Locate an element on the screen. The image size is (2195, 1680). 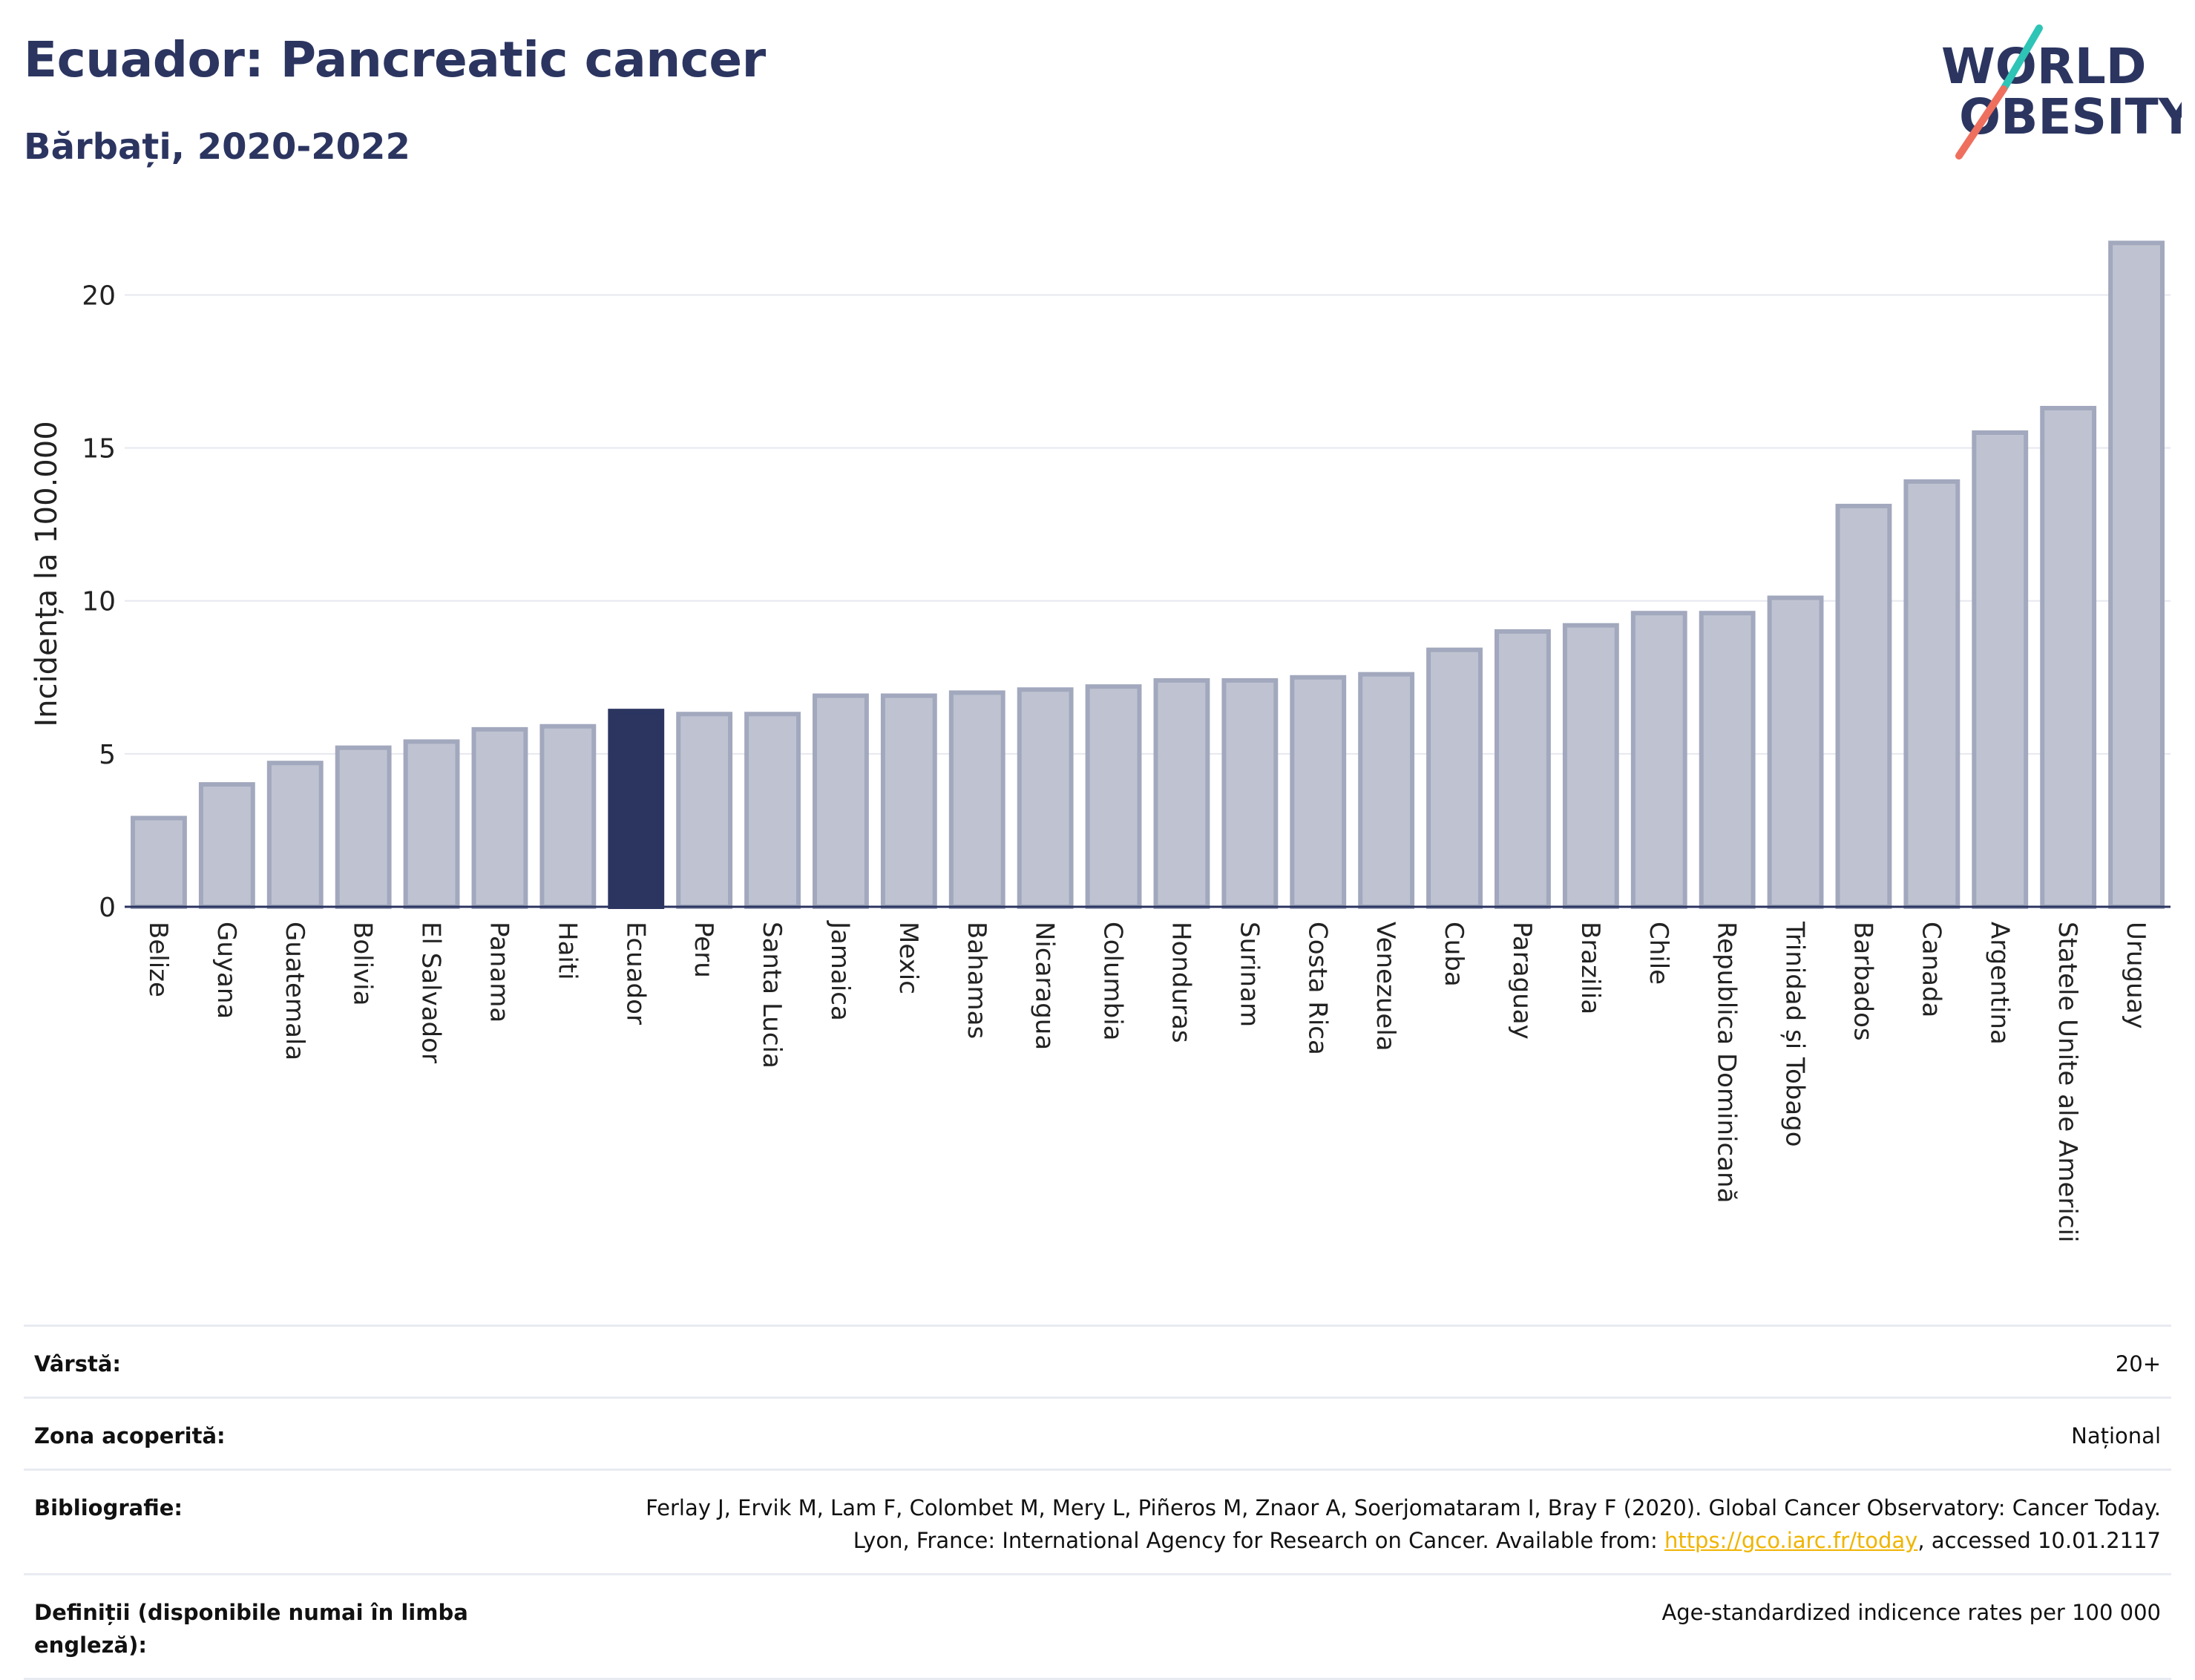
bar-brazilia is located at coordinates (1590, 767).